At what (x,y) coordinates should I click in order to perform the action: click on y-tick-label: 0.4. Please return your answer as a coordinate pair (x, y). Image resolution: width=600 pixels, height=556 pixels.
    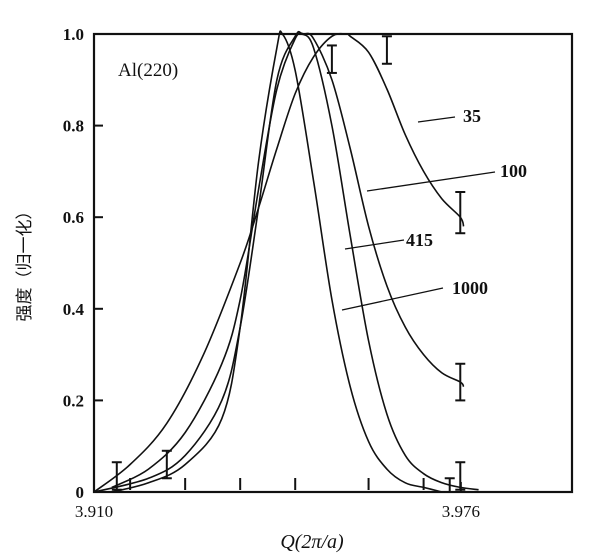
    Looking at the image, I should click on (74, 309).